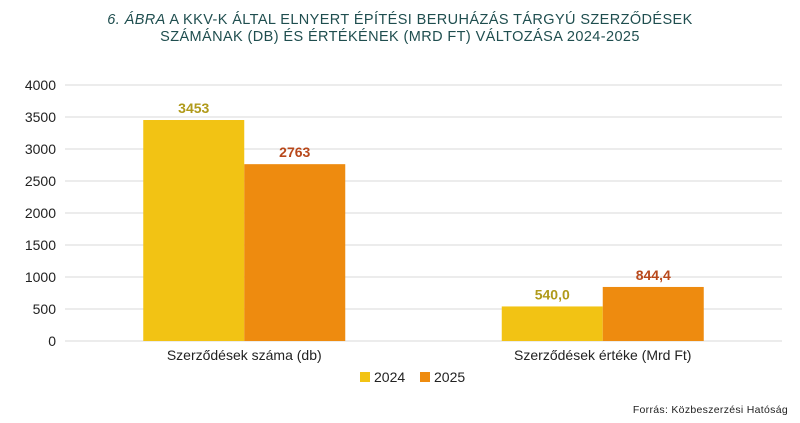 The height and width of the screenshot is (423, 800). Describe the element at coordinates (40, 181) in the screenshot. I see `y-tick-label: 2500` at that location.